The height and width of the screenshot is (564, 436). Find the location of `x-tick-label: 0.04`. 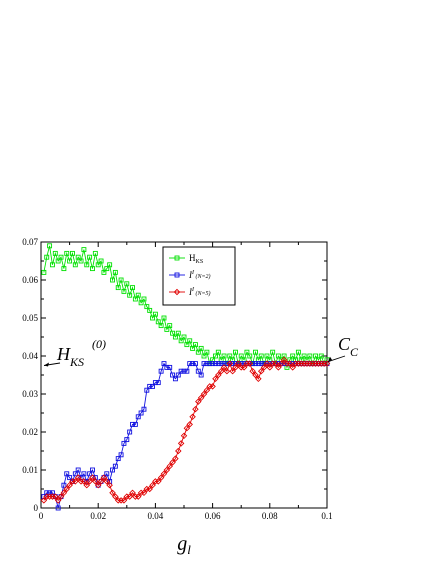

x-tick-label: 0.04 is located at coordinates (156, 516).